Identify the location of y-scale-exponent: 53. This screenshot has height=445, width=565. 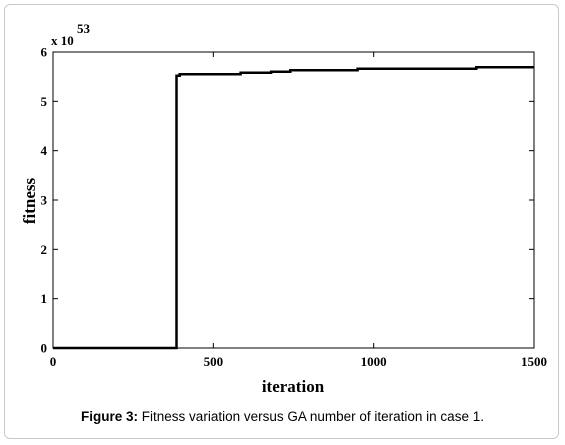
(84, 28).